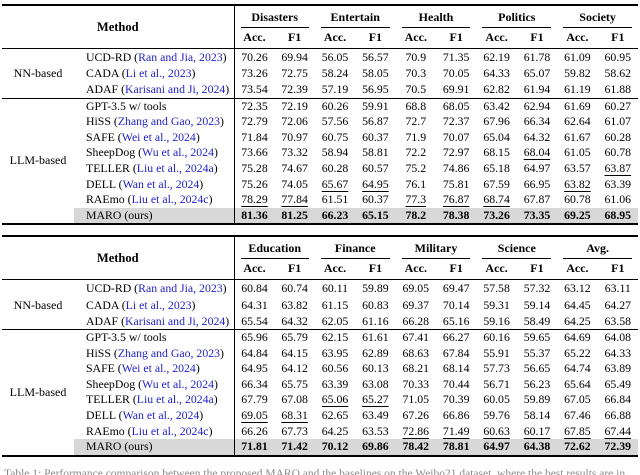 The width and height of the screenshot is (640, 475). What do you see at coordinates (537, 288) in the screenshot?
I see `metric-value-cell: 57.32` at bounding box center [537, 288].